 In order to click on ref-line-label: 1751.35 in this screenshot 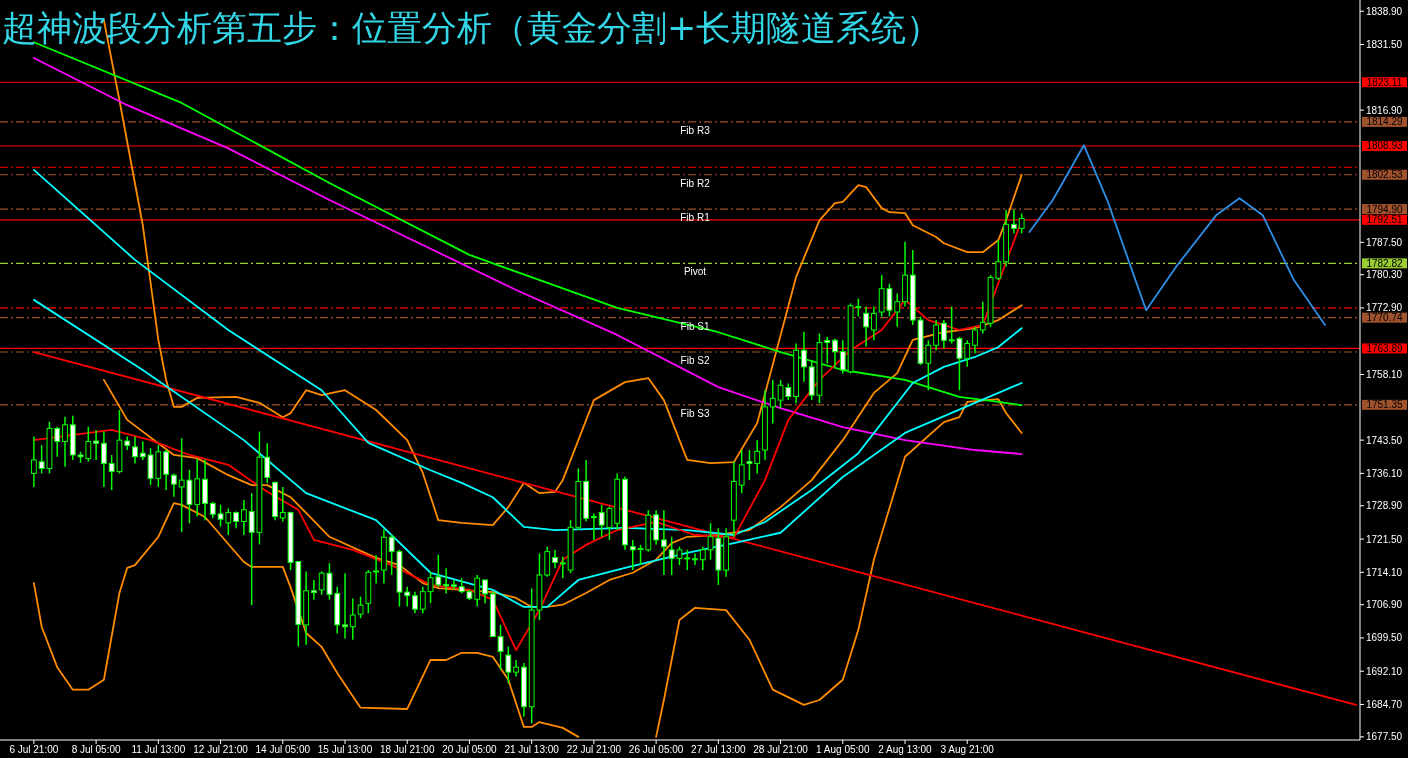, I will do `click(1385, 405)`.